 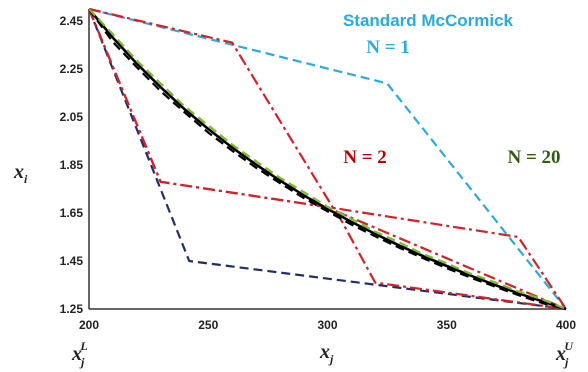 I want to click on x-tick-label: 300, so click(x=327, y=325).